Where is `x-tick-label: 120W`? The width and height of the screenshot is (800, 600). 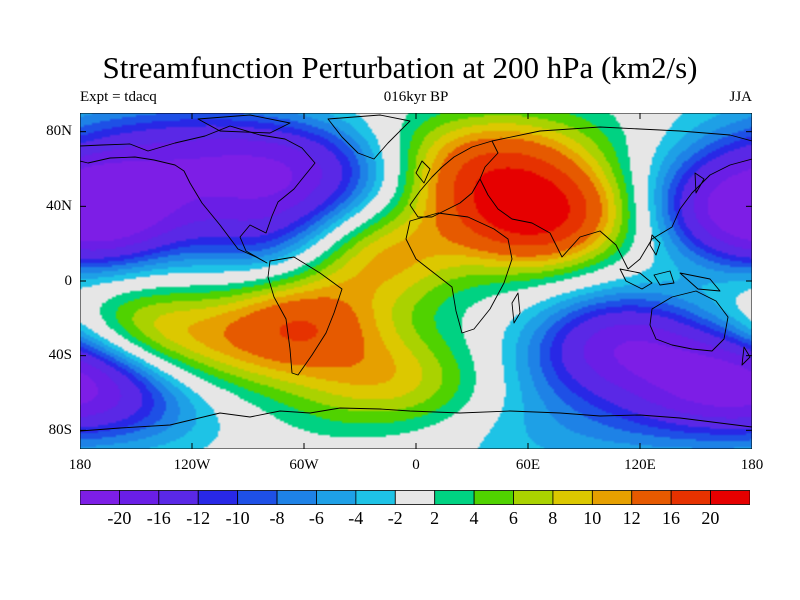
x-tick-label: 120W is located at coordinates (192, 465).